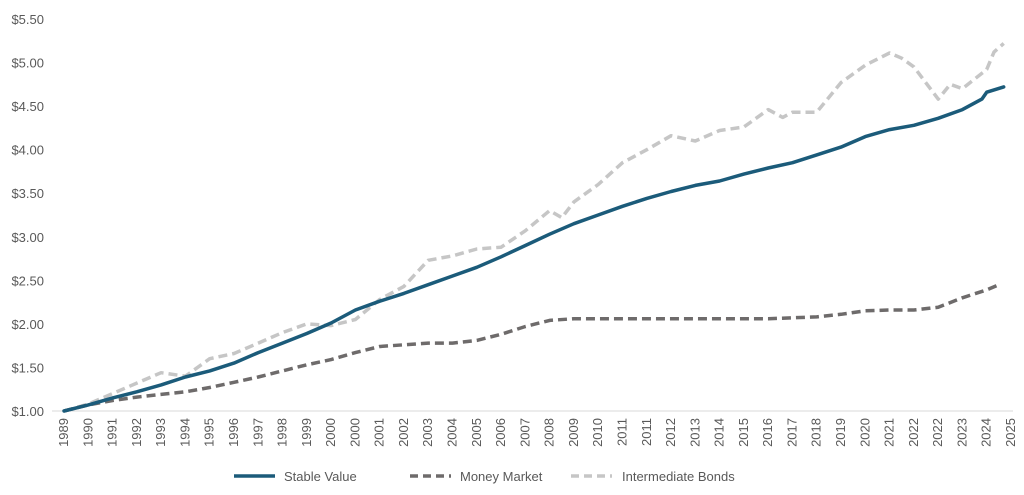 Image resolution: width=1024 pixels, height=495 pixels. What do you see at coordinates (840, 432) in the screenshot?
I see `x-tick-label: 2019` at bounding box center [840, 432].